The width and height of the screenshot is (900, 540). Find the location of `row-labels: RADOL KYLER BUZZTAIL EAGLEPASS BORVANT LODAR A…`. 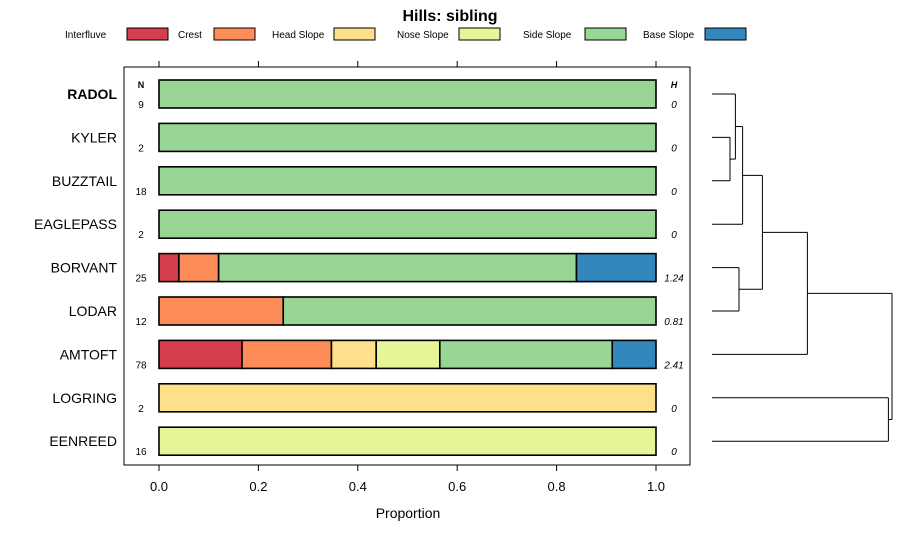

row-labels: RADOL KYLER BUZZTAIL EAGLEPASS BORVANT LODAR A… is located at coordinates (75, 267).